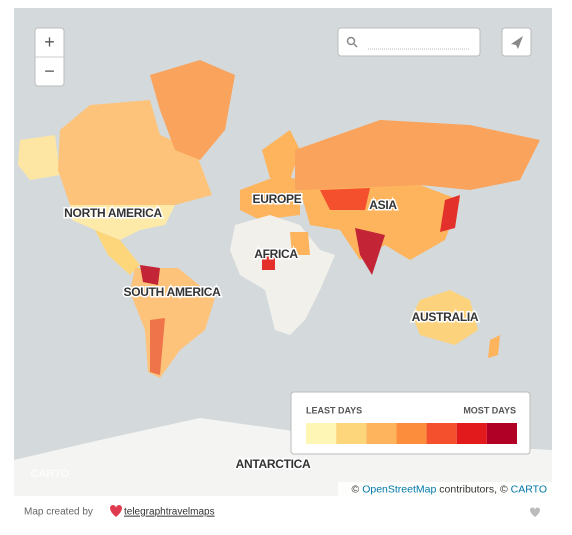 Image resolution: width=572 pixels, height=535 pixels. I want to click on kazakhstan, so click(345, 199).